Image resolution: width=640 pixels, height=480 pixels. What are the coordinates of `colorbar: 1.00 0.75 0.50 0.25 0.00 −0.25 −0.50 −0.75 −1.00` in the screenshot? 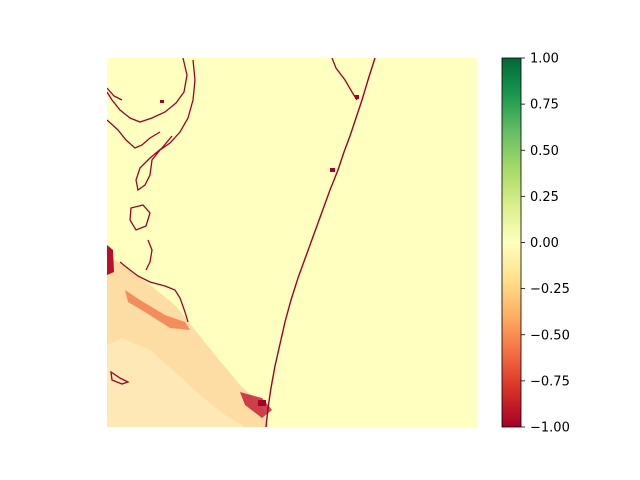 It's located at (535, 244).